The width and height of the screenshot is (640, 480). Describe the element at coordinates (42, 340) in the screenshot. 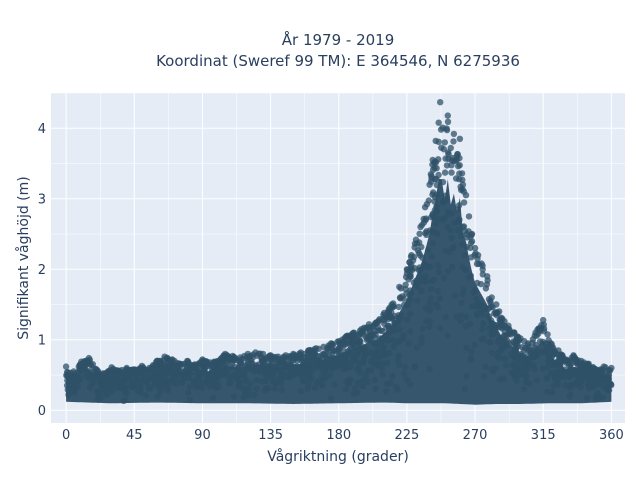

I see `y-tick-label: 1` at that location.